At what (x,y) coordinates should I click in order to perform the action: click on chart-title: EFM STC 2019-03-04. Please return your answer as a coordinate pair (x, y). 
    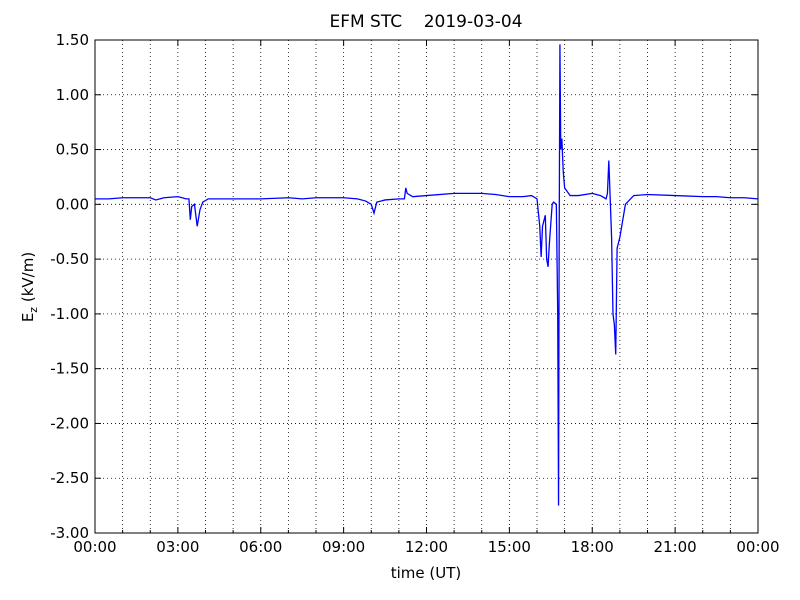
    Looking at the image, I should click on (425, 22).